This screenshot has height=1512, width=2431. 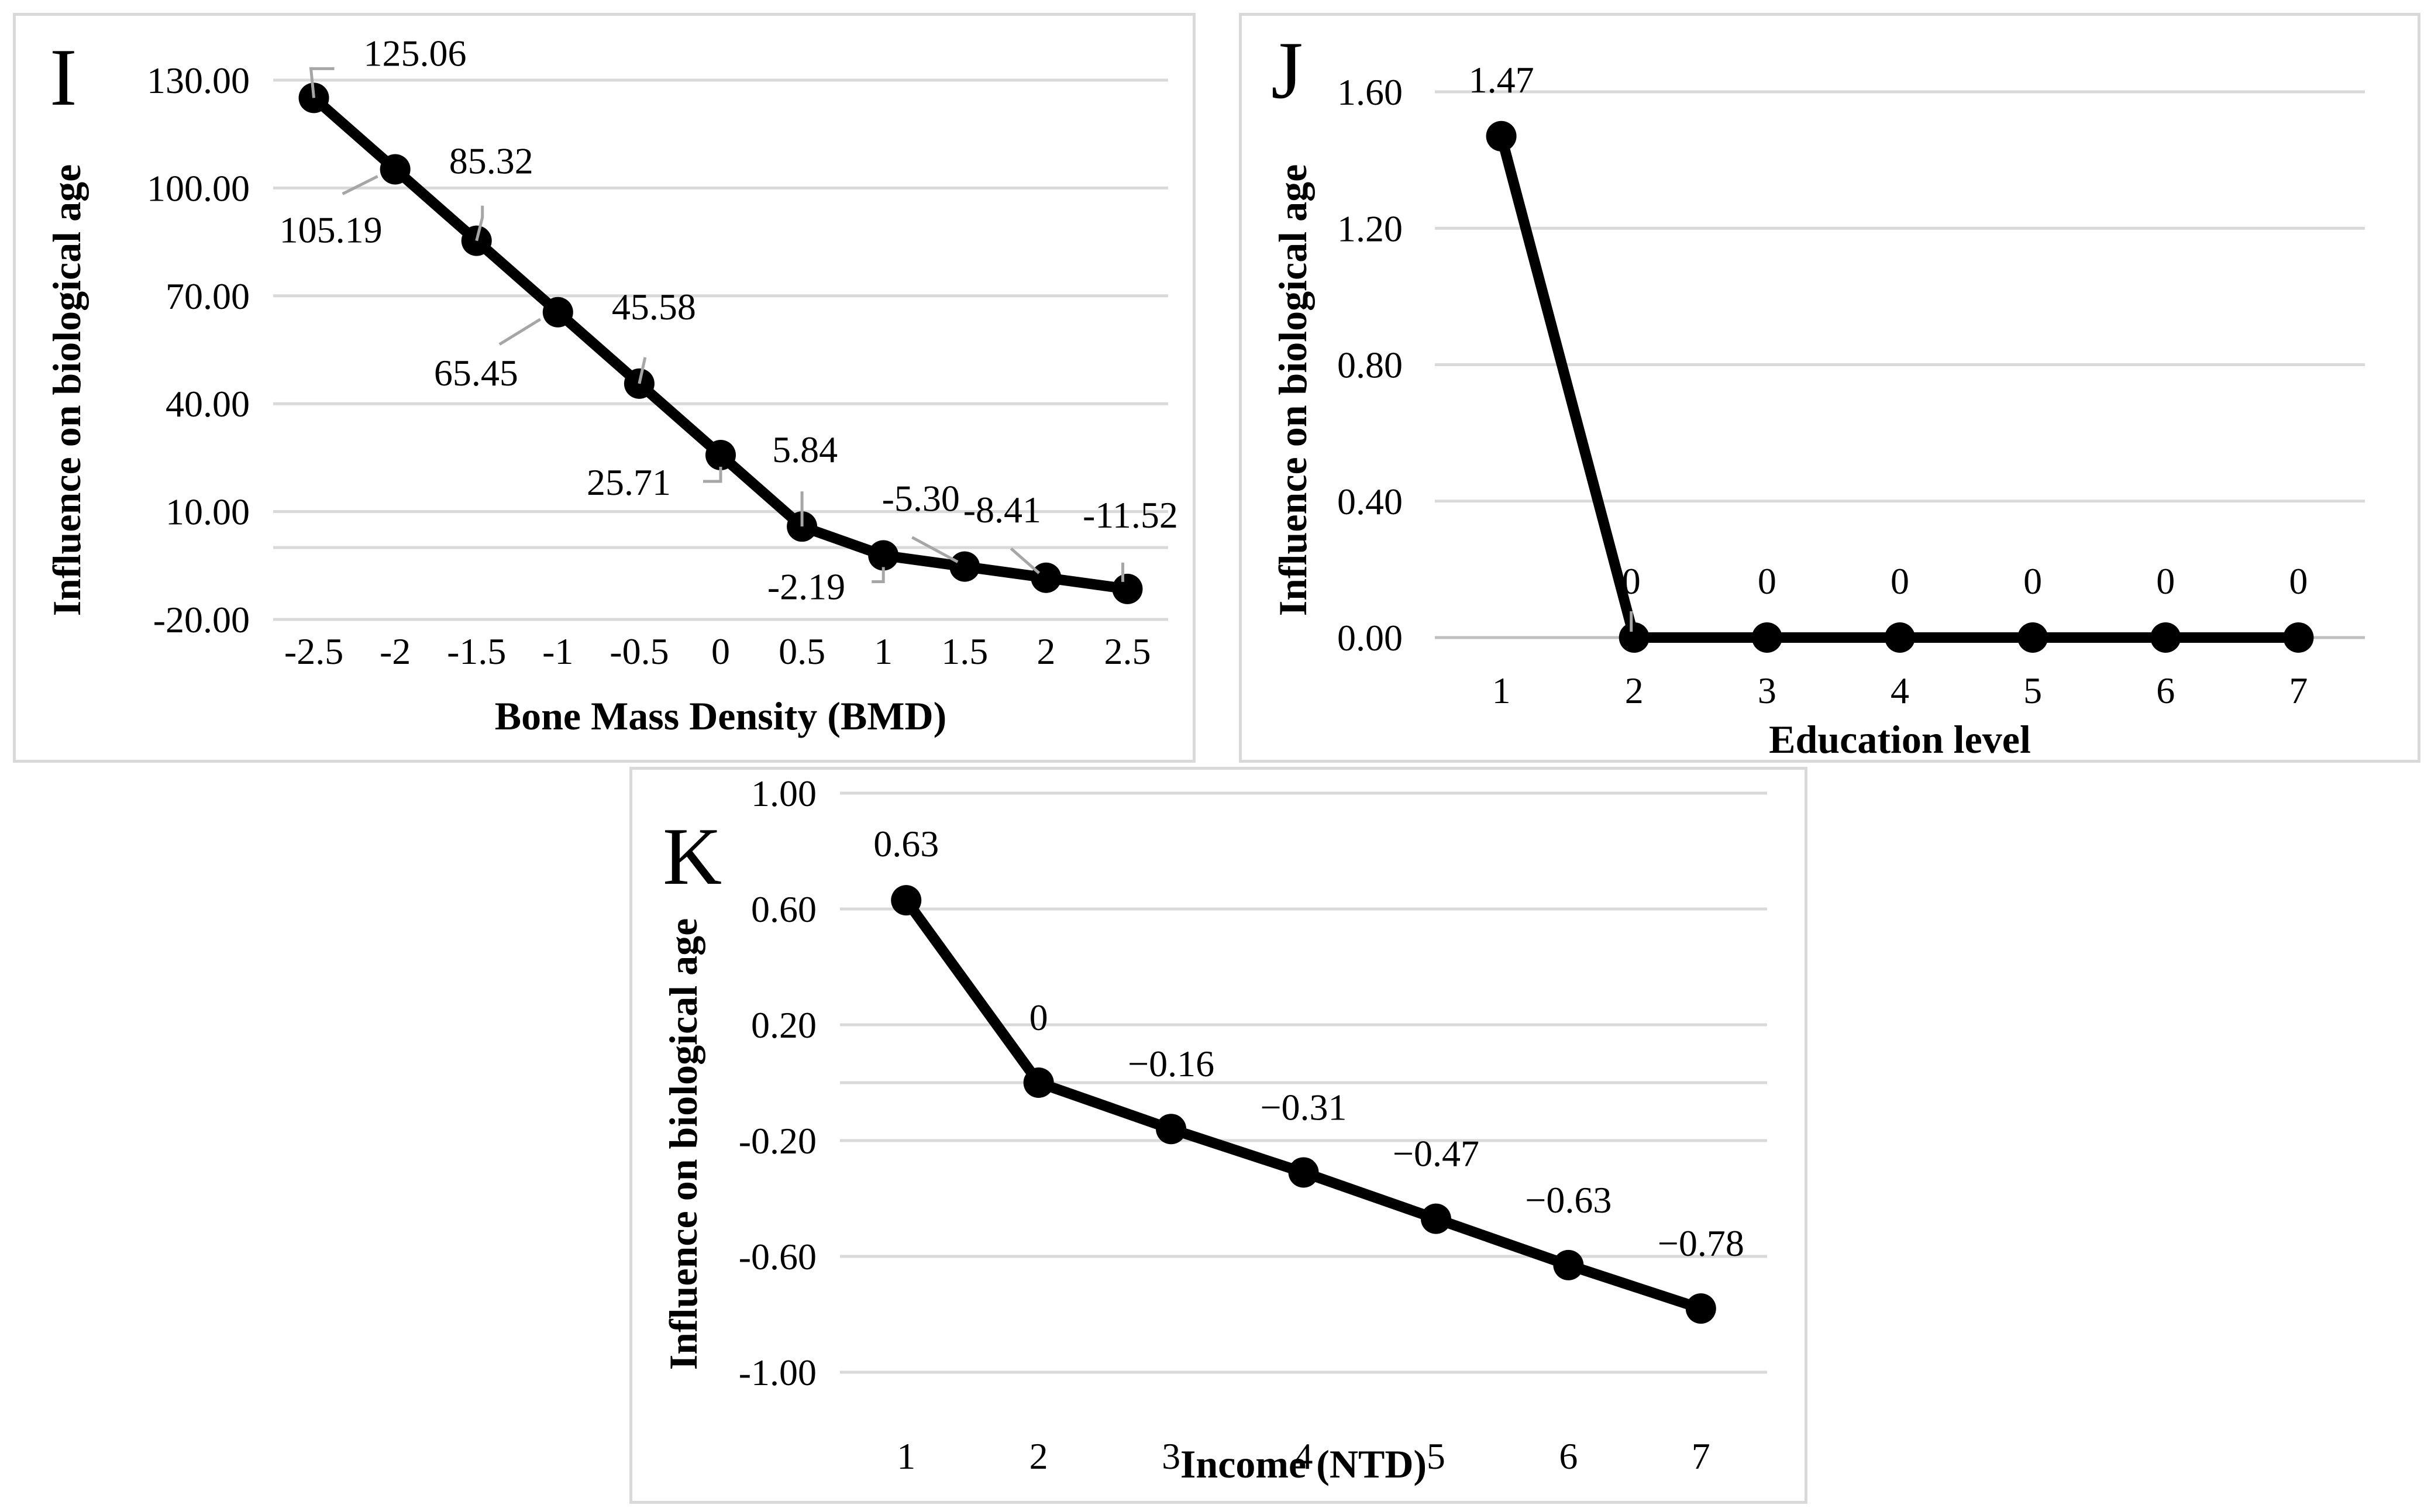 What do you see at coordinates (1370, 92) in the screenshot?
I see `y-tick-label-j: 1.60` at bounding box center [1370, 92].